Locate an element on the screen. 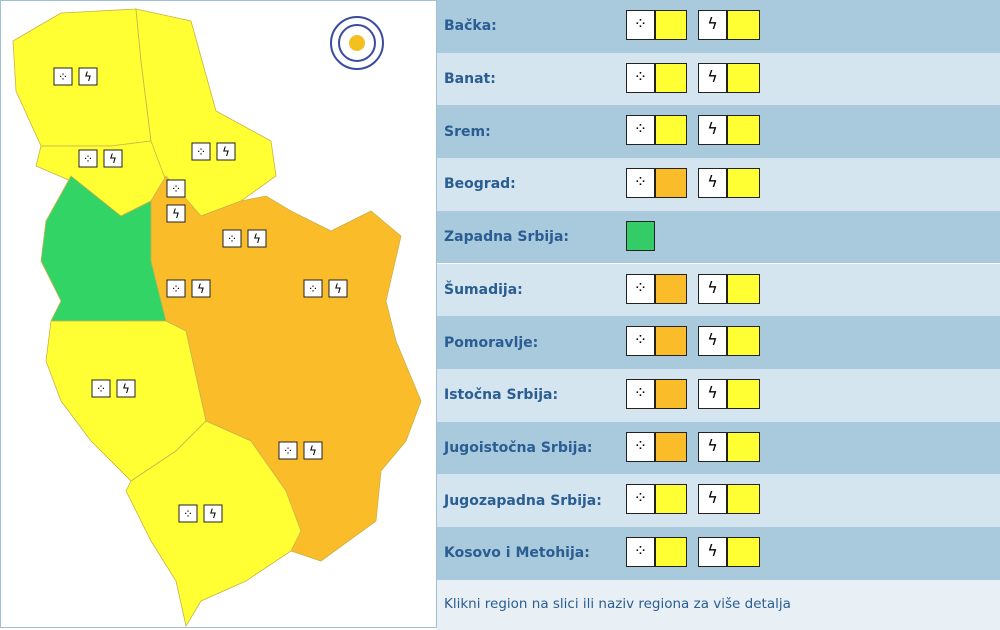 Image resolution: width=1000 pixels, height=630 pixels. region-kosovo is located at coordinates (213, 523).